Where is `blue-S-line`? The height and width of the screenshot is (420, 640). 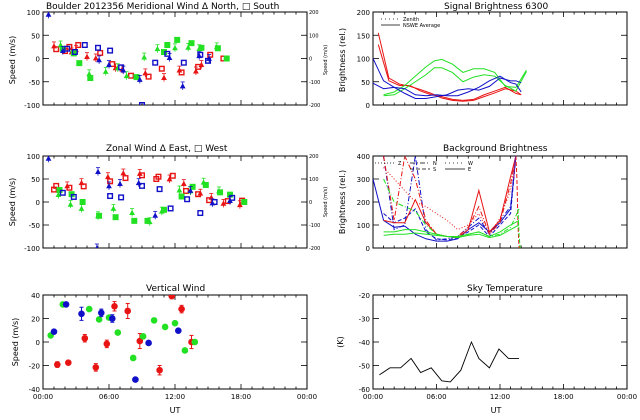
blue-S-line is located at coordinates (450, 198).